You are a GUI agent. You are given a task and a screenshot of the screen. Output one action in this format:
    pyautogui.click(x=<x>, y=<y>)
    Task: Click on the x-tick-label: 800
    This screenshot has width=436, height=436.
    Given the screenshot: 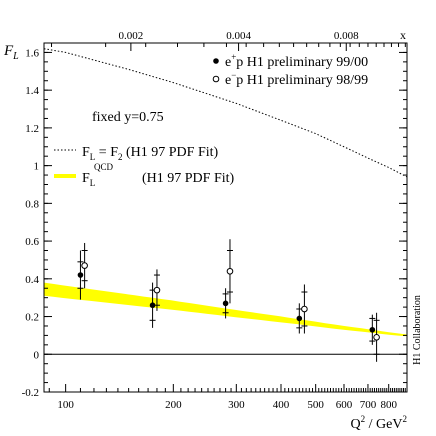 What is the action you would take?
    pyautogui.click(x=388, y=405)
    